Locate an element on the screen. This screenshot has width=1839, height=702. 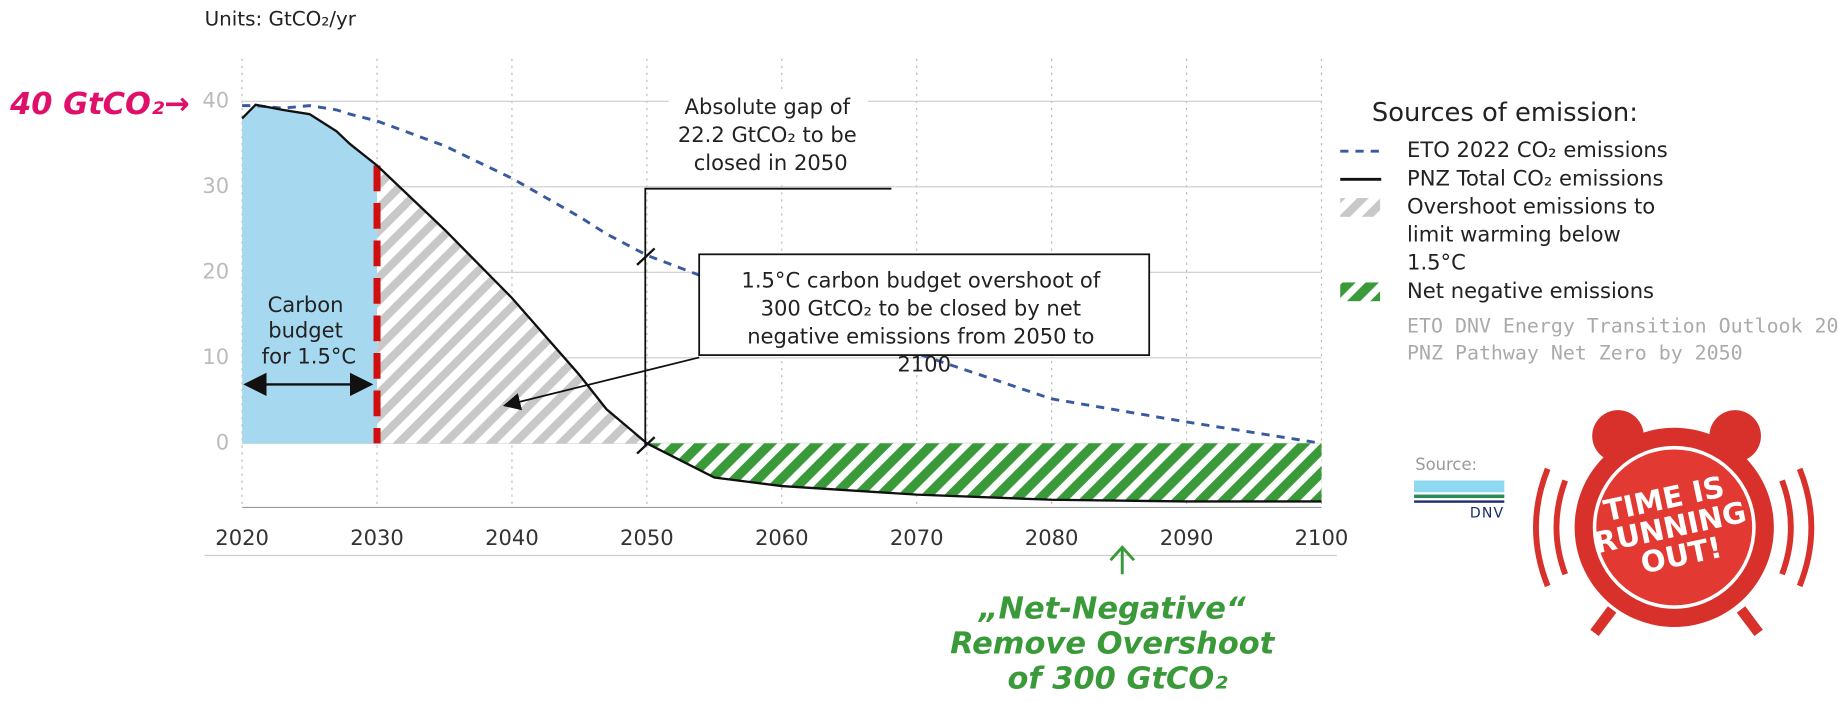
x-tick-label: 2090 is located at coordinates (1187, 537).